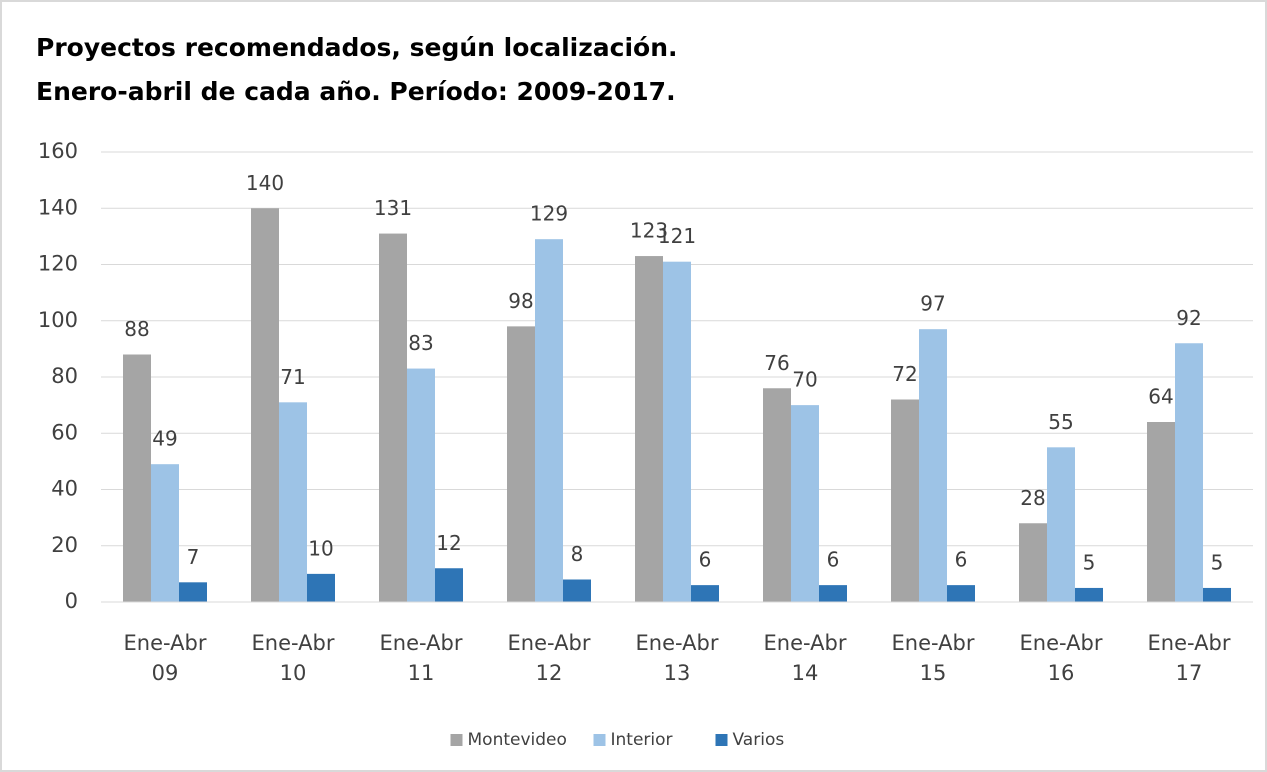 This screenshot has height=772, width=1267. Describe the element at coordinates (71, 601) in the screenshot. I see `y-tick-label: 0` at that location.